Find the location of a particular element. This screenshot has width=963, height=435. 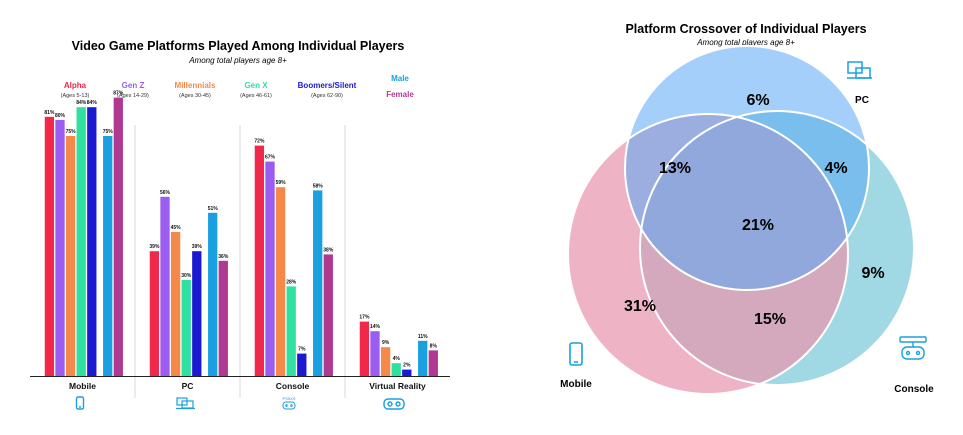

bar-console-alpha is located at coordinates (259, 260).